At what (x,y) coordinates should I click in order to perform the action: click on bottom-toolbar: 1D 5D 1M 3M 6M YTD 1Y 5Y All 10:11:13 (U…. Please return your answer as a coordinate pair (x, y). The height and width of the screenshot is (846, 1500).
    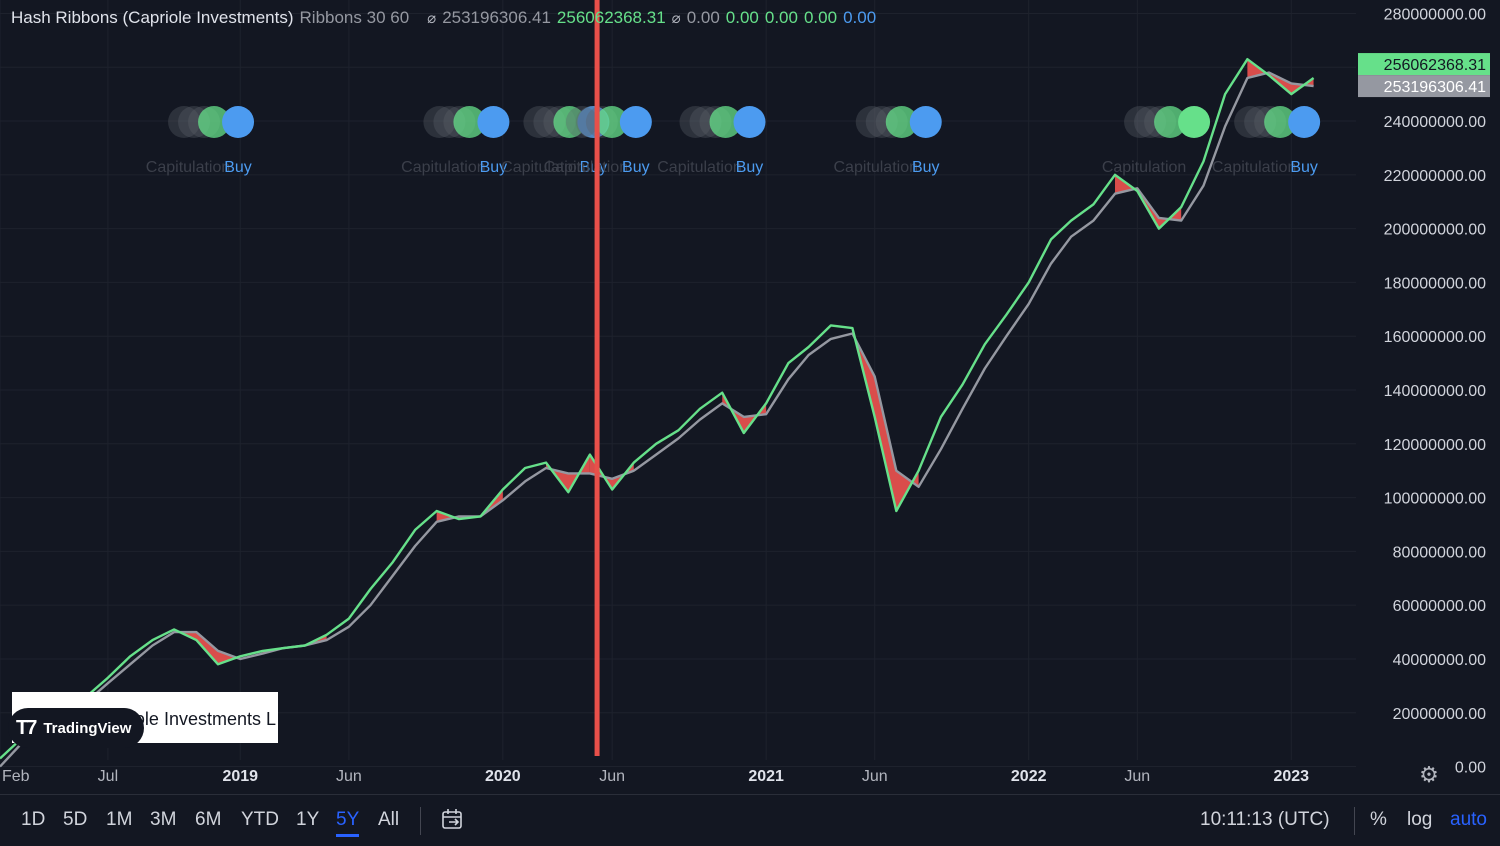
    Looking at the image, I should click on (750, 820).